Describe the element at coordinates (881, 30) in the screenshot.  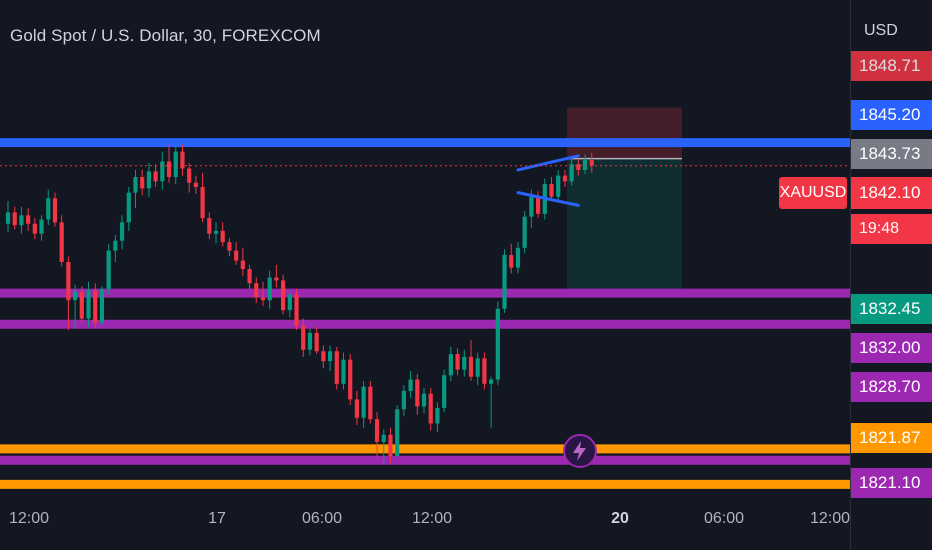
I see `currency-label: USD` at that location.